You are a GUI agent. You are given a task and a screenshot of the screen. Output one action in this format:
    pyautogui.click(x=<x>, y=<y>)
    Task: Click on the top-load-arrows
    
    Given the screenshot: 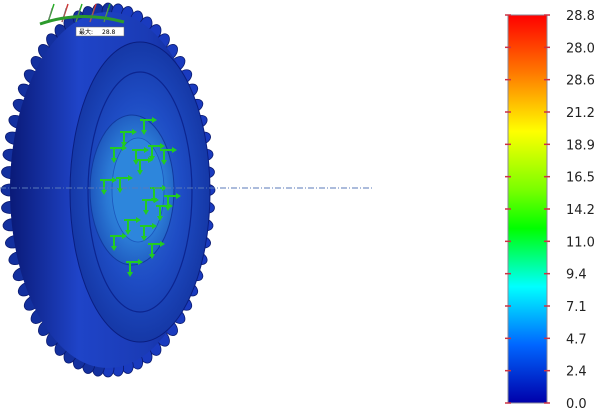 What is the action you would take?
    pyautogui.click(x=82, y=14)
    